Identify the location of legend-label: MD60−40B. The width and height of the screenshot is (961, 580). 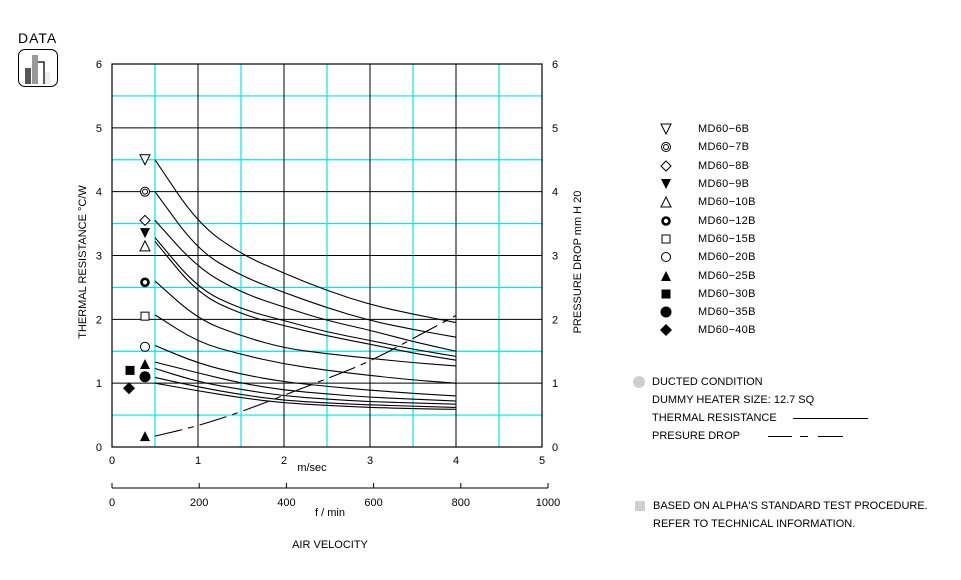
(727, 330).